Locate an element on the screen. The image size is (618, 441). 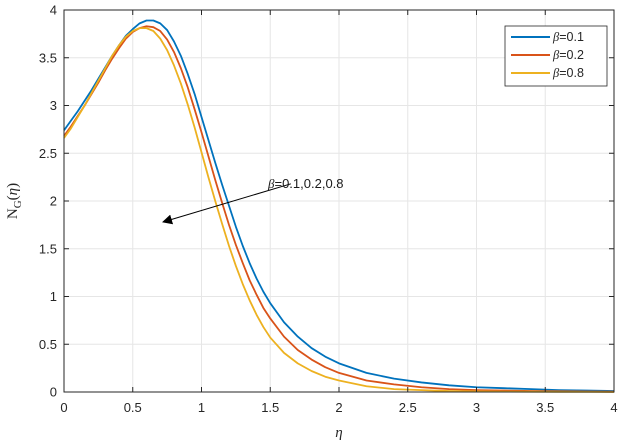
y-axis-label-close: ) is located at coordinates (13, 185).